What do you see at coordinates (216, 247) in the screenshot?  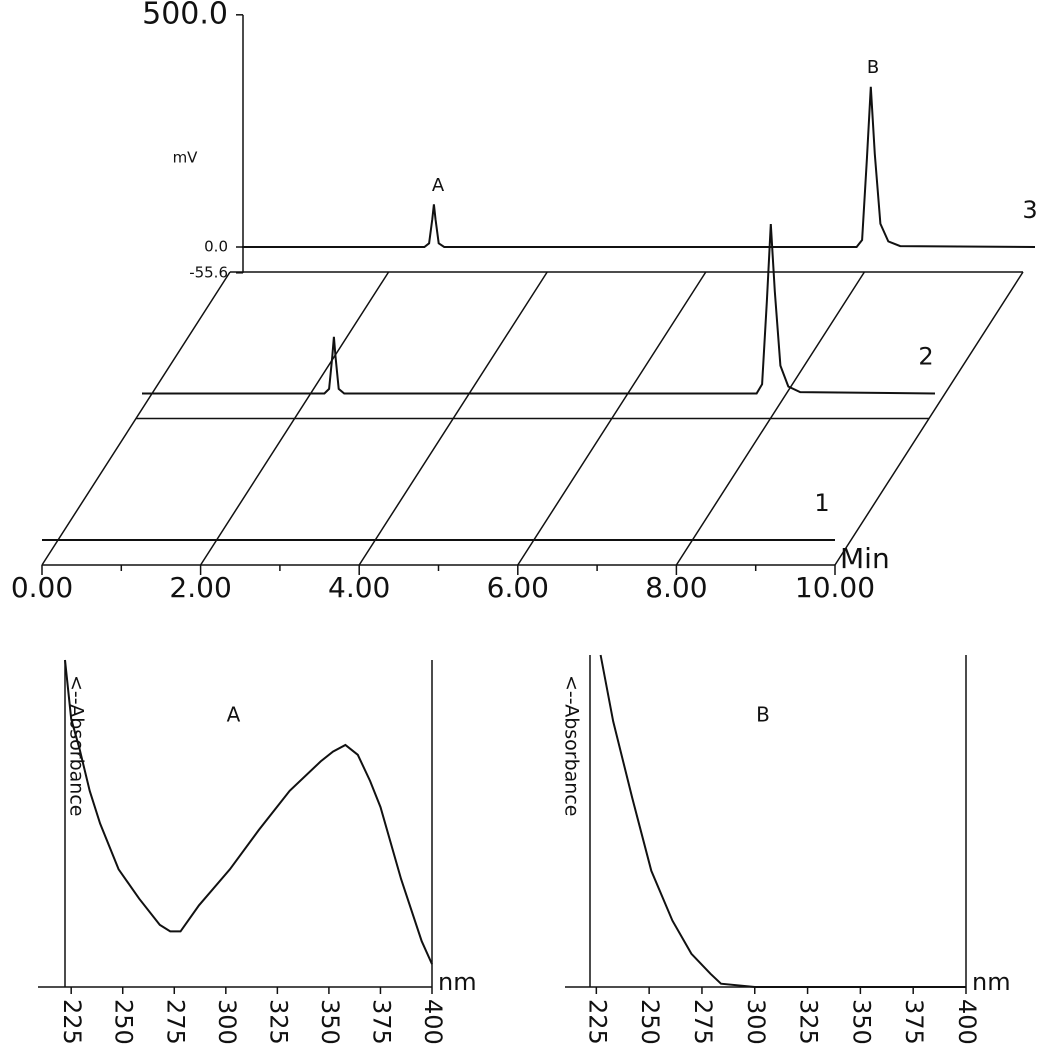 I see `y-tick-label: 0.0` at bounding box center [216, 247].